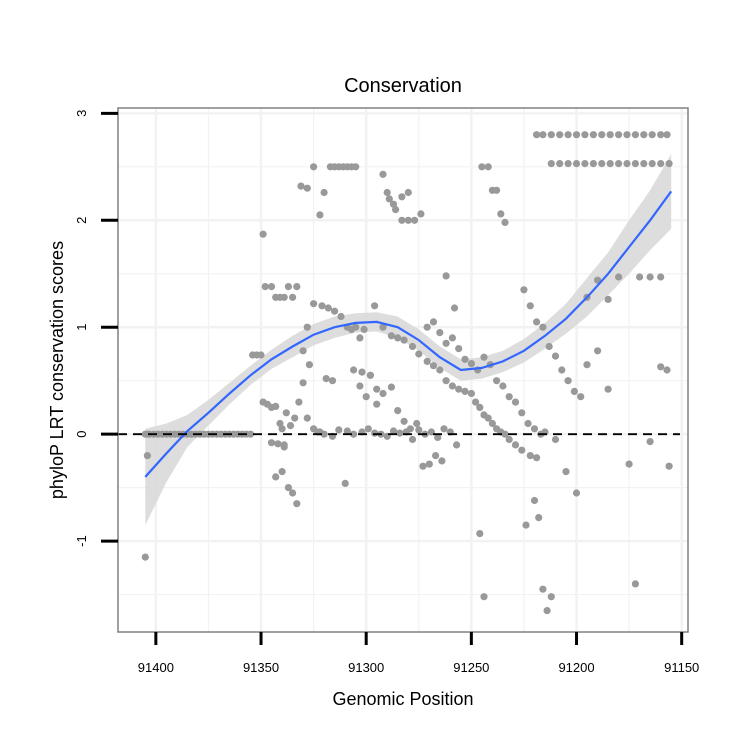  Describe the element at coordinates (156, 667) in the screenshot. I see `x-tick-label: 91400` at that location.